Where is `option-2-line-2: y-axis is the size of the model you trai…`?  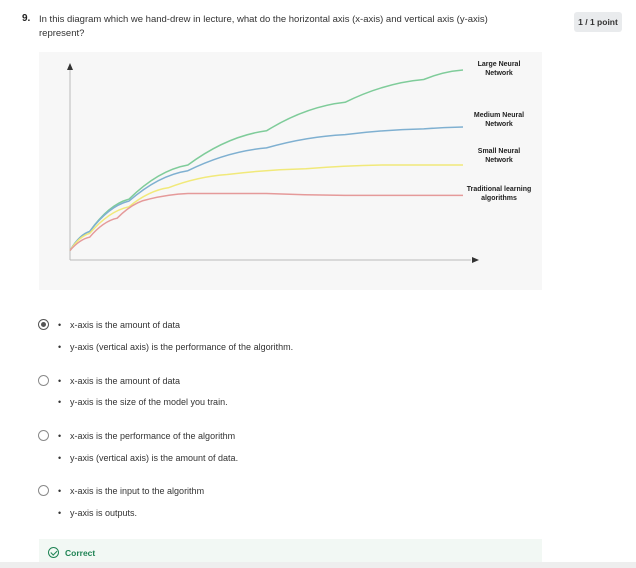
option-2-line-2: y-axis is the size of the model you trai… is located at coordinates (149, 402).